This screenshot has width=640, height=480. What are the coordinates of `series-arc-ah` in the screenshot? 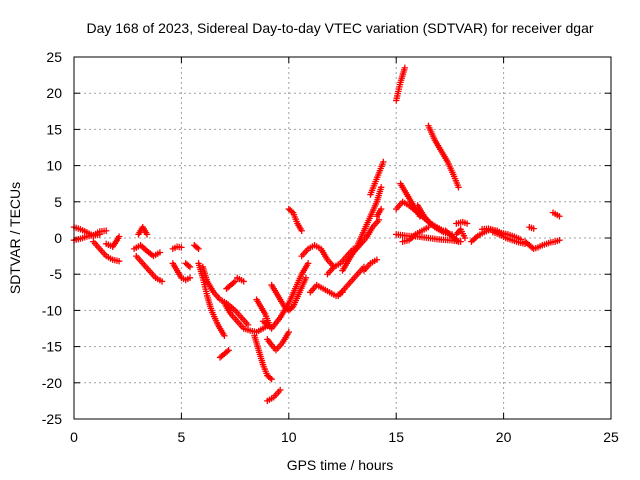 It's located at (379, 212).